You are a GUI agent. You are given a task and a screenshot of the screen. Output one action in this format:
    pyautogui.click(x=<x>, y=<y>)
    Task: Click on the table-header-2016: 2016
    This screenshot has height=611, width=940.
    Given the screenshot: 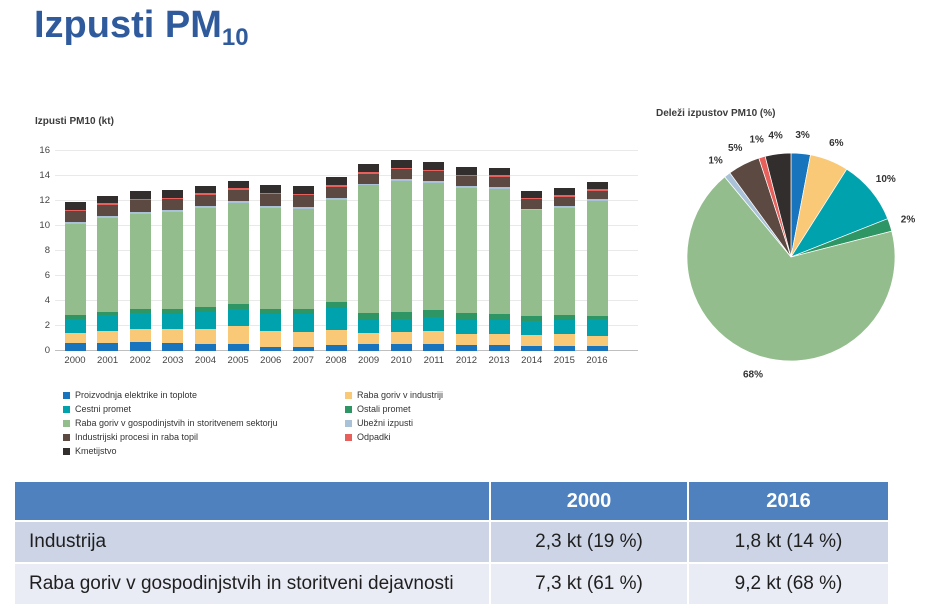 What is the action you would take?
    pyautogui.click(x=788, y=501)
    